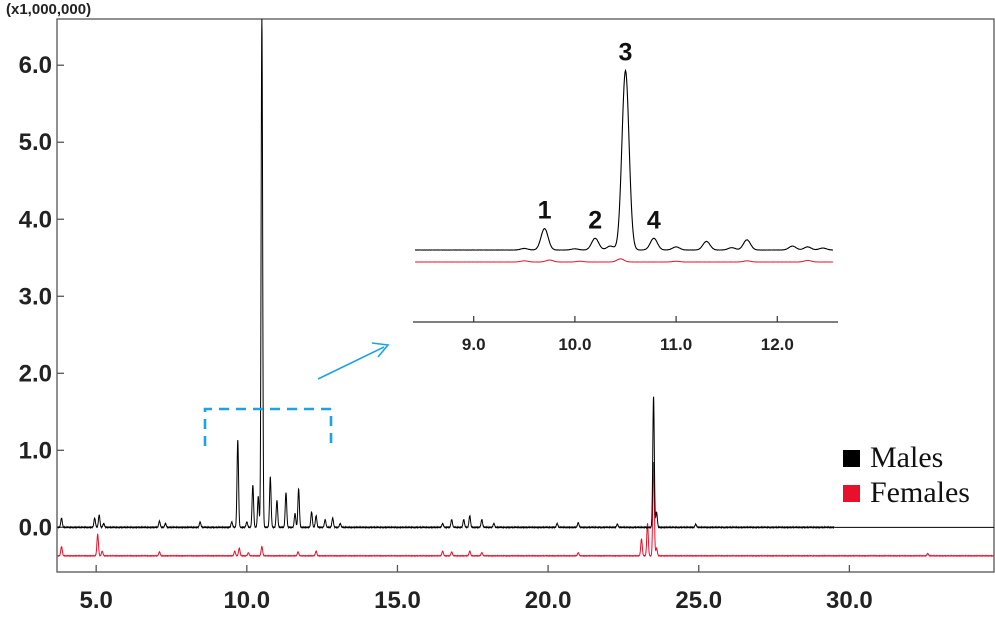 The image size is (995, 621). What do you see at coordinates (595, 220) in the screenshot?
I see `peak-label: 2` at bounding box center [595, 220].